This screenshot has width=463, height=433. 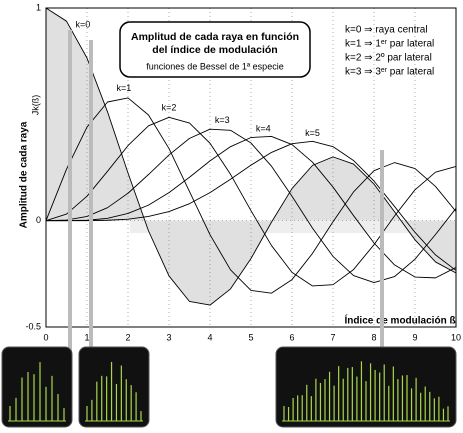 I want to click on x-tick-label: 5, so click(x=250, y=337).